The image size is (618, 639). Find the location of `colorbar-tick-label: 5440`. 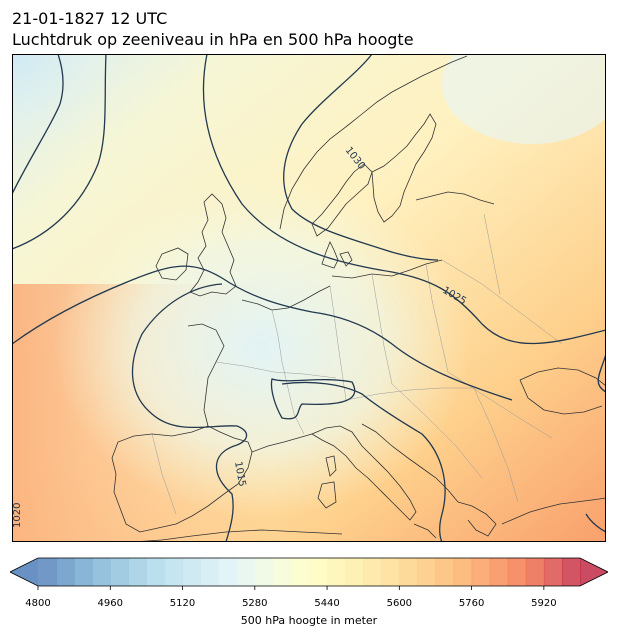

colorbar-tick-label: 5440 is located at coordinates (327, 603).